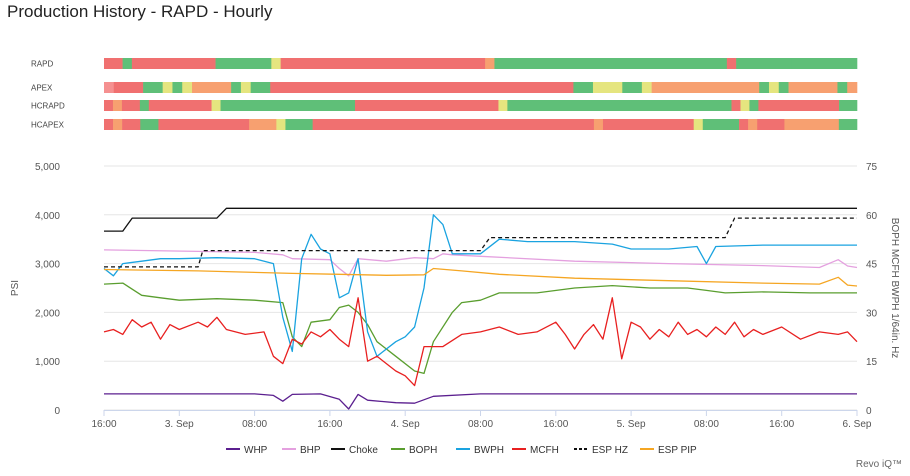  What do you see at coordinates (179, 424) in the screenshot?
I see `x-tick-label: 3. Sep` at bounding box center [179, 424].